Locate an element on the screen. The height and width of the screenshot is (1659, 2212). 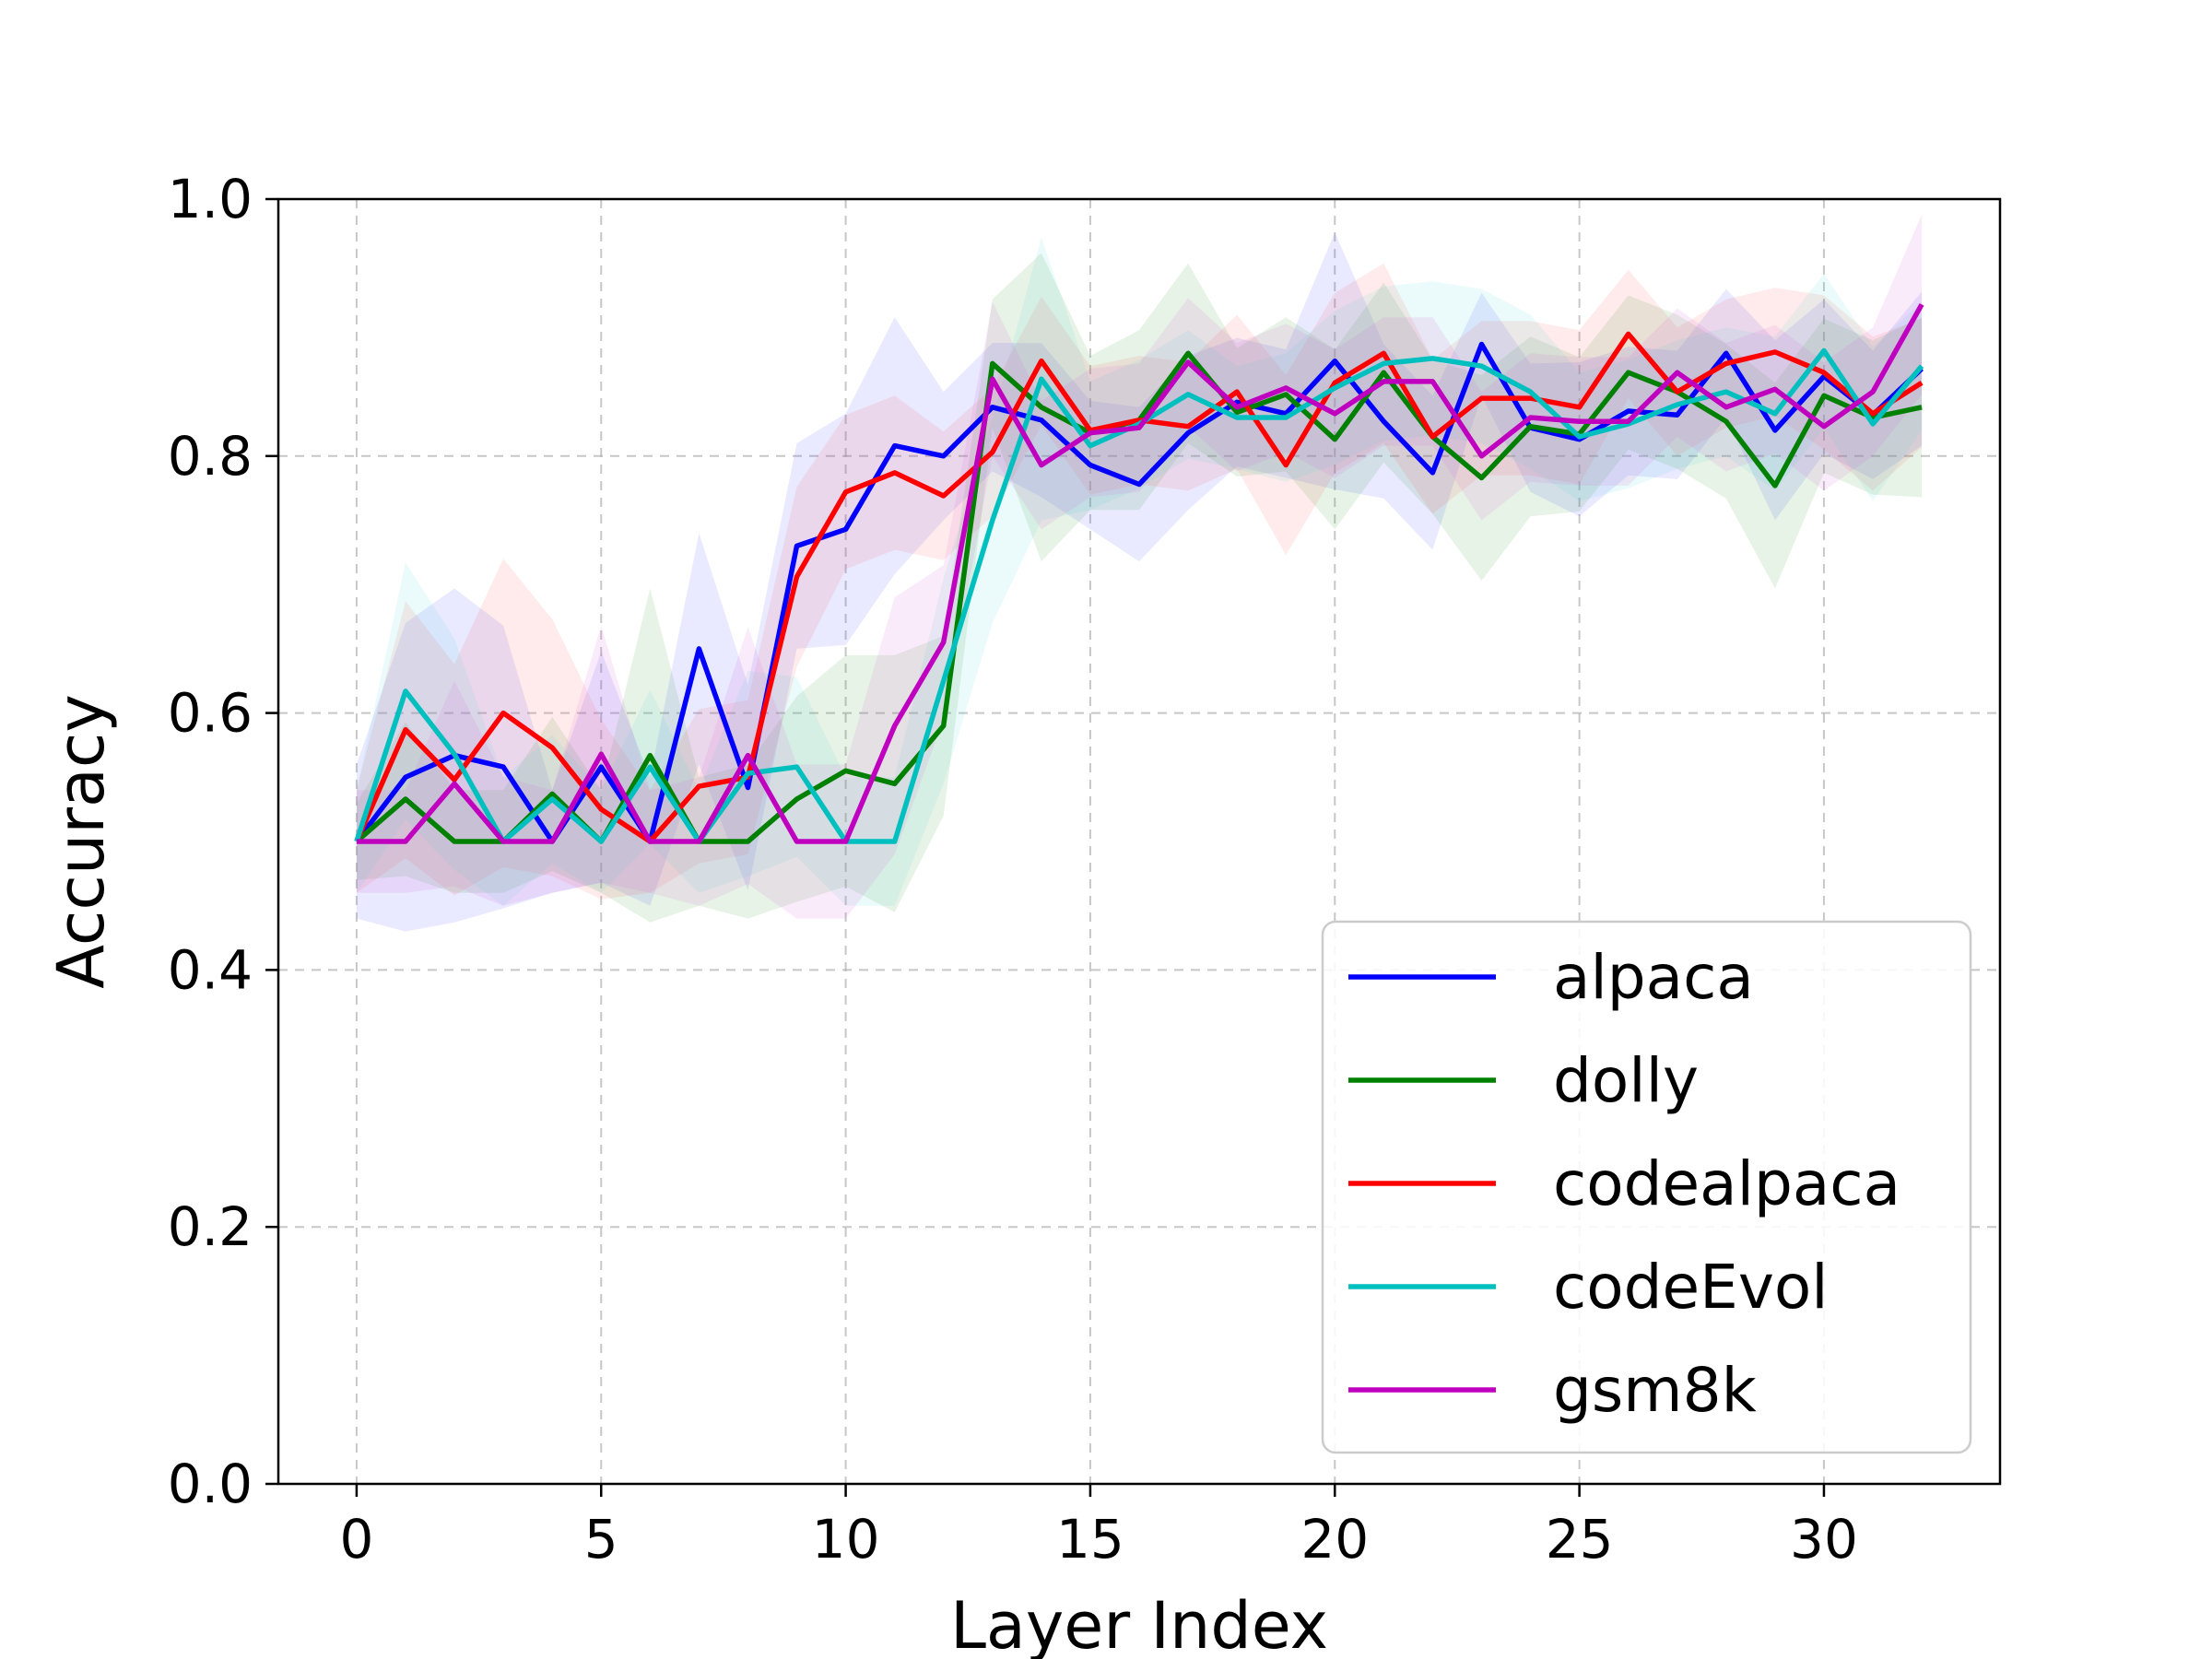
legend-box is located at coordinates (1646, 1187).